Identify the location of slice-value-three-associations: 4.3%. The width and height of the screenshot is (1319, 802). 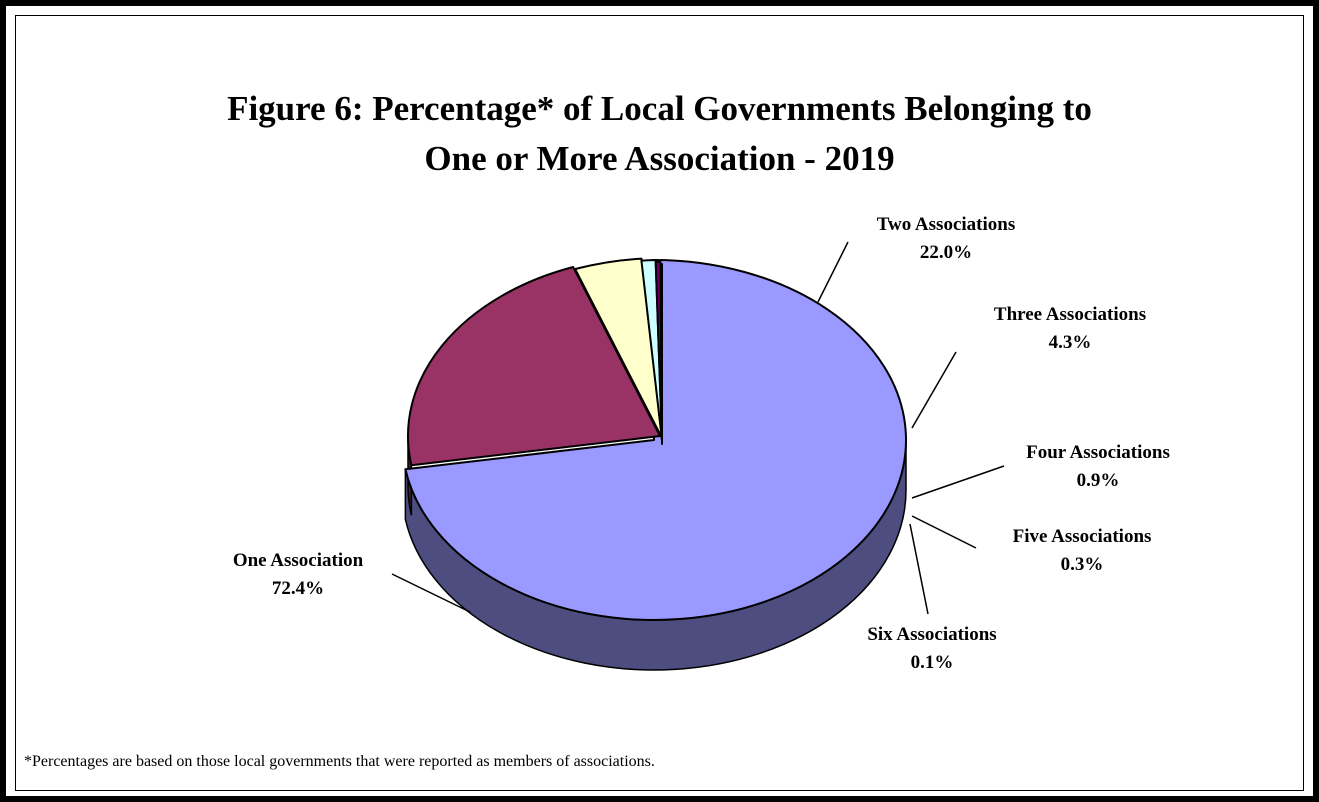
(1070, 342).